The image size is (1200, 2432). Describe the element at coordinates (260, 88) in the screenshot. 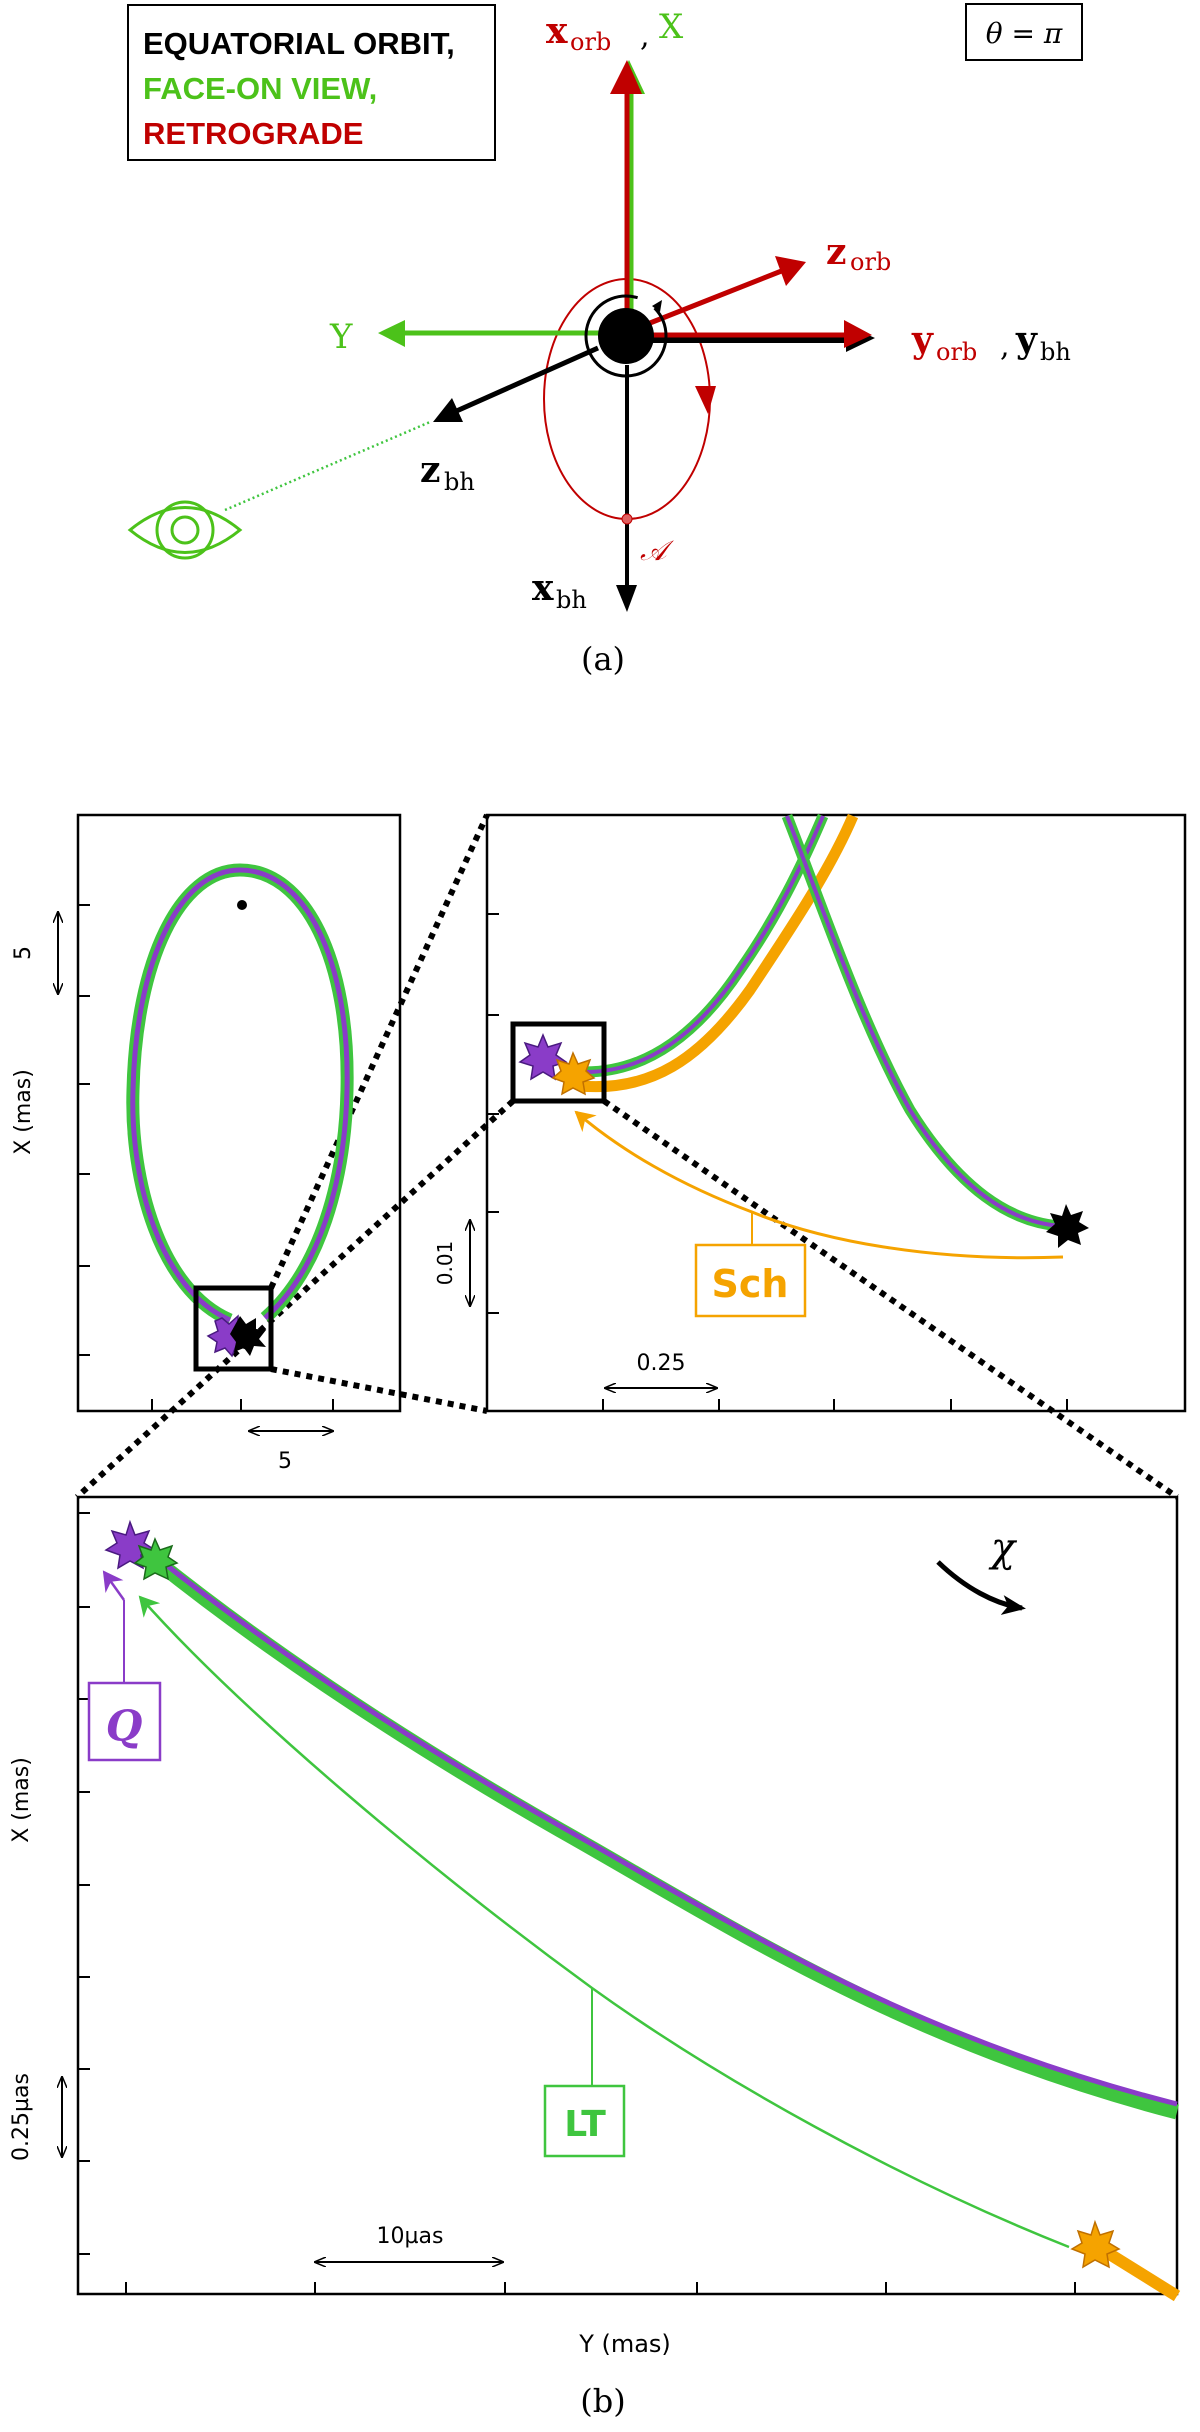

I see `title-line-2: FACE-ON VIEW,` at that location.